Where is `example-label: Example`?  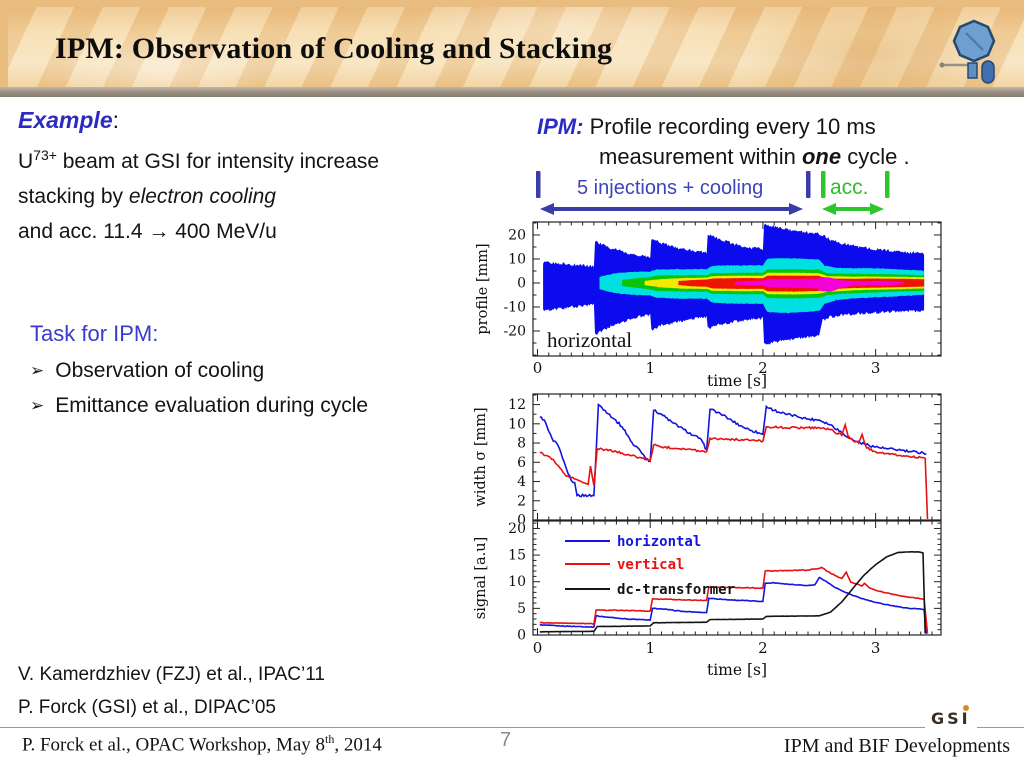
example-label: Example is located at coordinates (65, 120).